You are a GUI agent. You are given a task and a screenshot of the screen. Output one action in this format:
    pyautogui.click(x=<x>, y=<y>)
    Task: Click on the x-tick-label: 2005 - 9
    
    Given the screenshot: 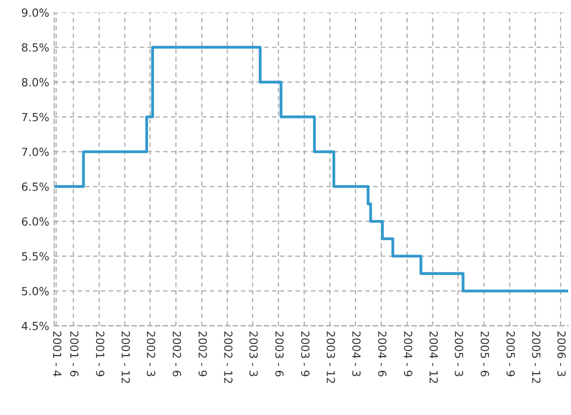 What is the action you would take?
    pyautogui.click(x=510, y=353)
    